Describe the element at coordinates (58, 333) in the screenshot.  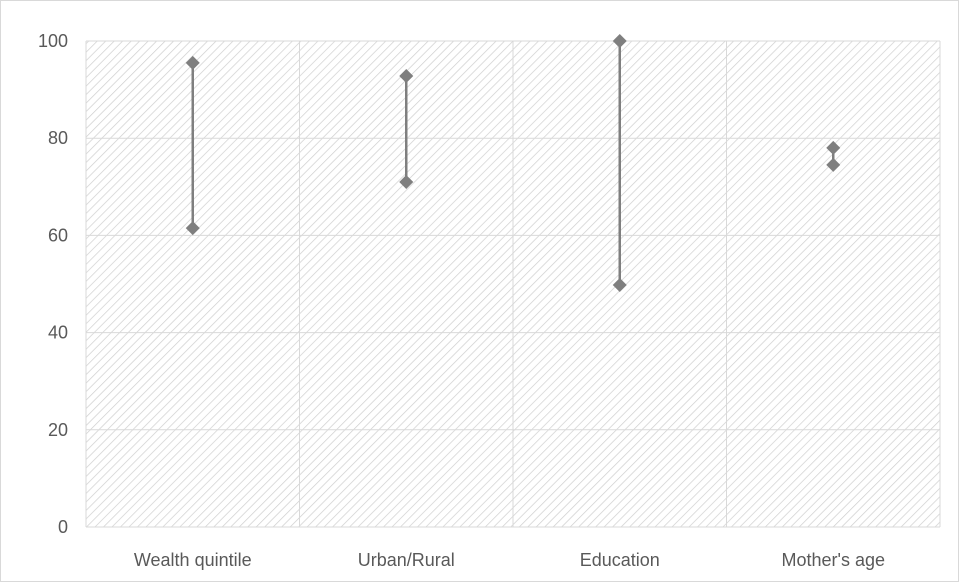
I see `y-tick-label: 40` at that location.